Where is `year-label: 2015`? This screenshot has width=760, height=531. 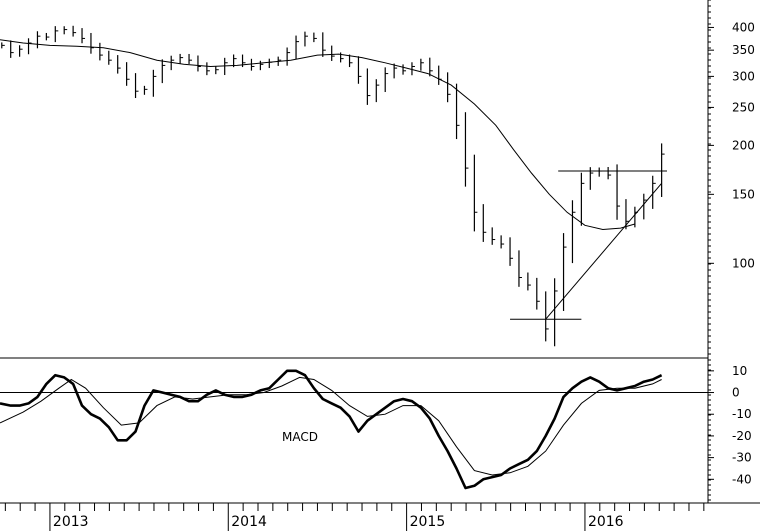
year-label: 2015 is located at coordinates (428, 522).